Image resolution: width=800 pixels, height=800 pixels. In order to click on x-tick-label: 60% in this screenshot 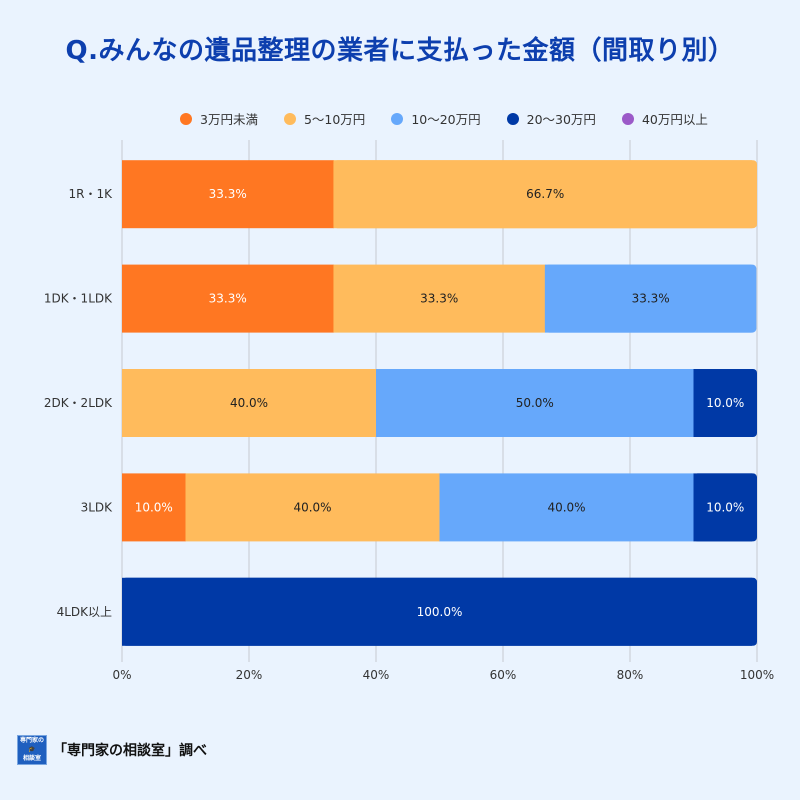, I will do `click(503, 675)`.